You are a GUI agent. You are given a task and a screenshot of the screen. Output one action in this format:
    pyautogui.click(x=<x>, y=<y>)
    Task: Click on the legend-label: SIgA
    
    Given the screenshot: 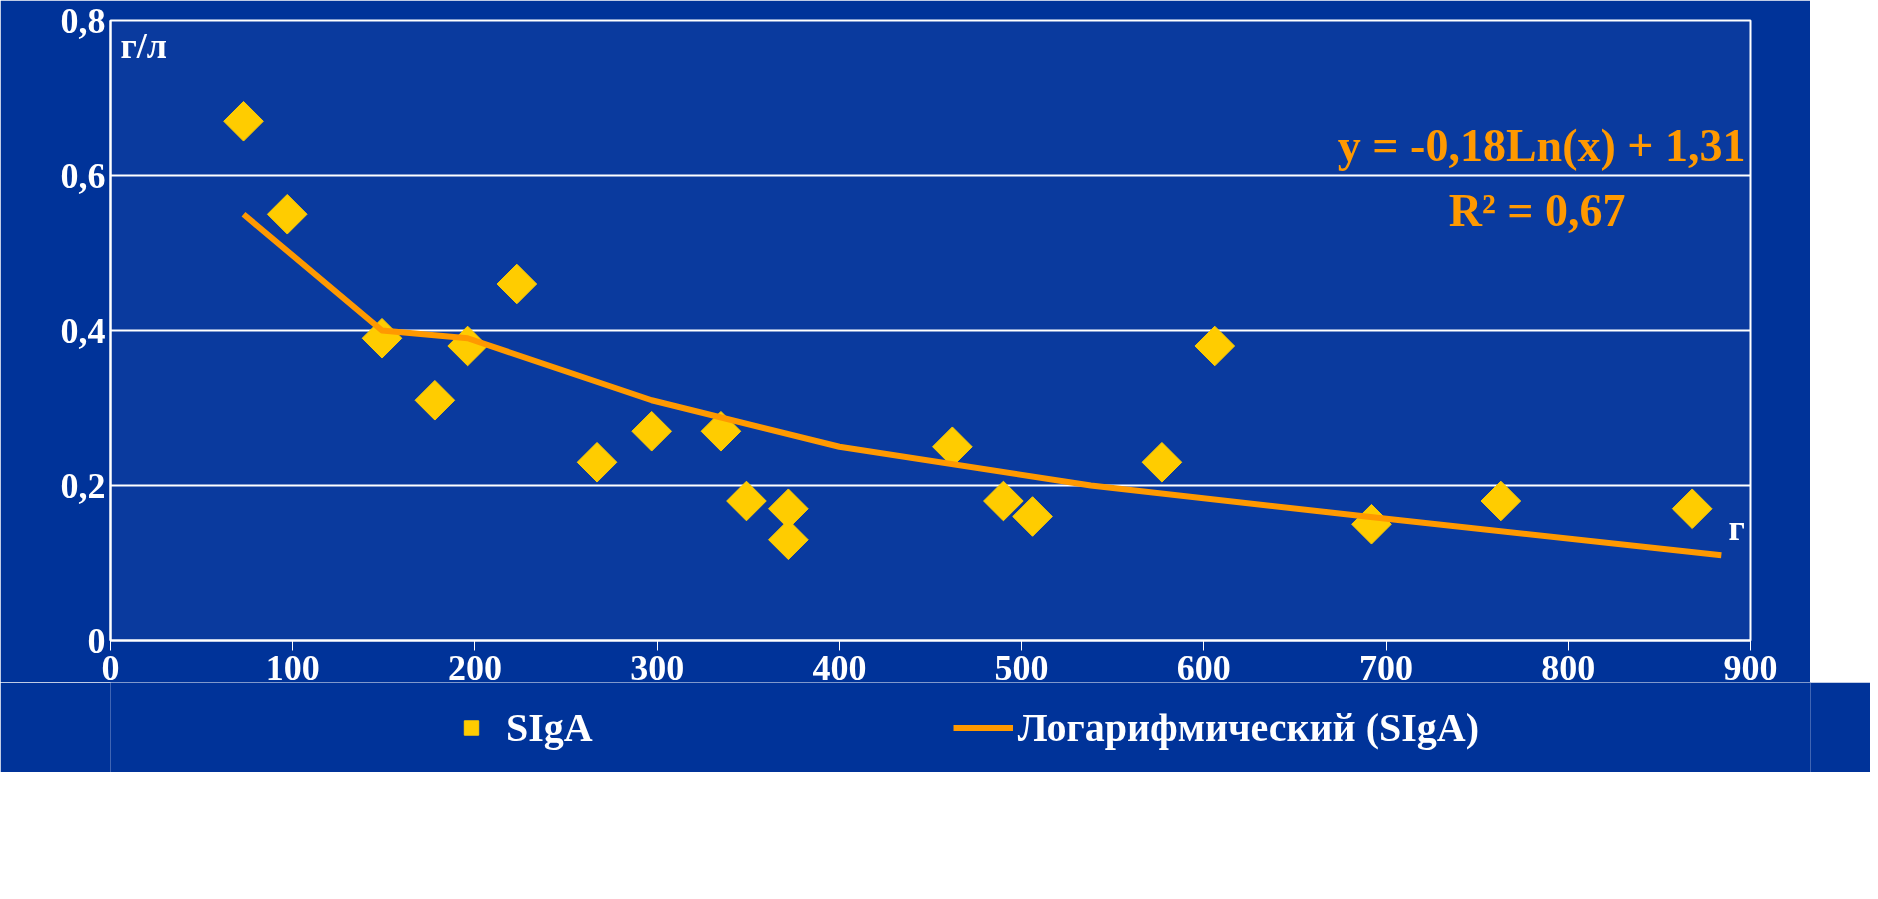 What is the action you would take?
    pyautogui.click(x=549, y=727)
    